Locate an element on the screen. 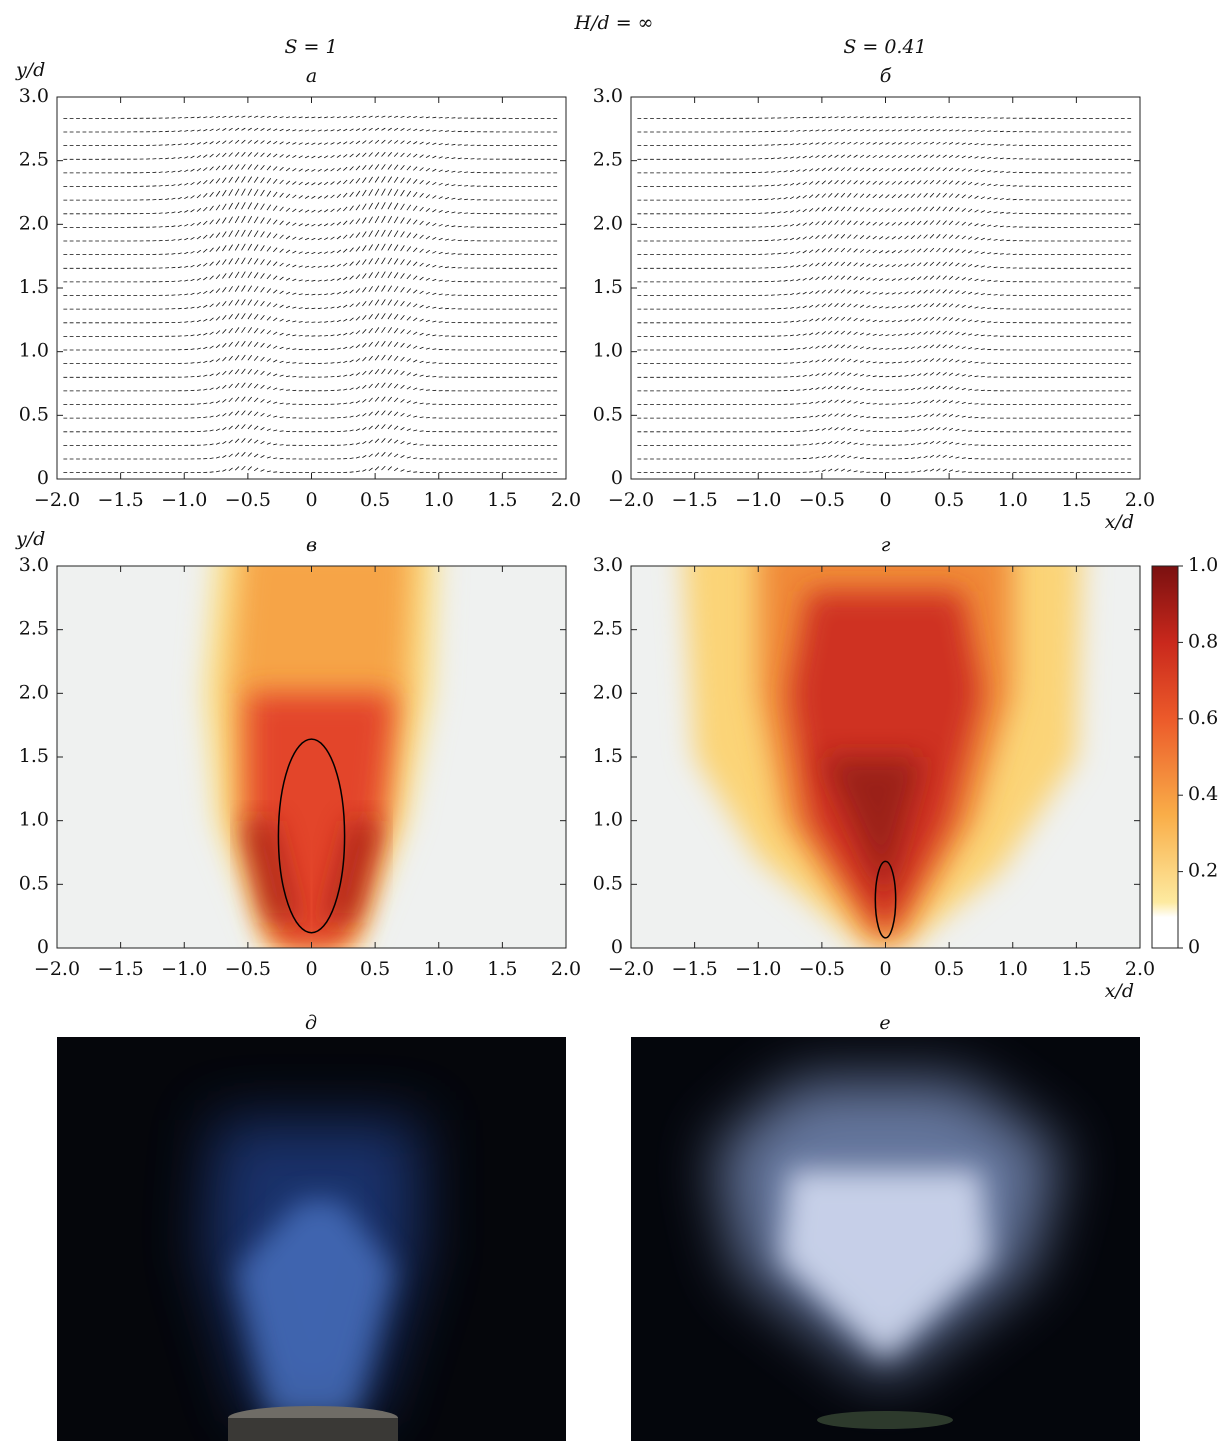  colorbar-tick-label: 0 is located at coordinates (1194, 947).